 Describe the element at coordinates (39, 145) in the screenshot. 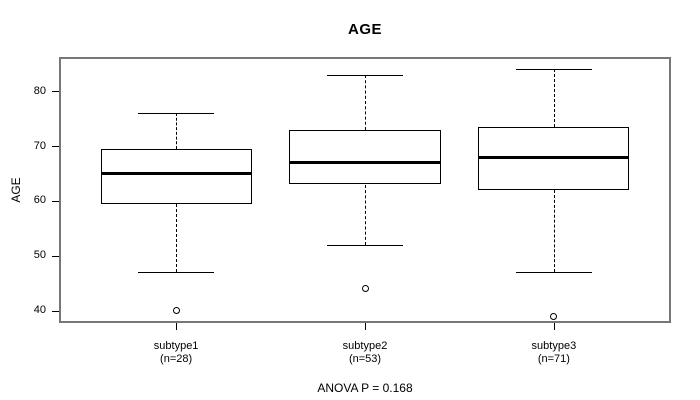

I see `y-axis-tick-label: 70` at that location.